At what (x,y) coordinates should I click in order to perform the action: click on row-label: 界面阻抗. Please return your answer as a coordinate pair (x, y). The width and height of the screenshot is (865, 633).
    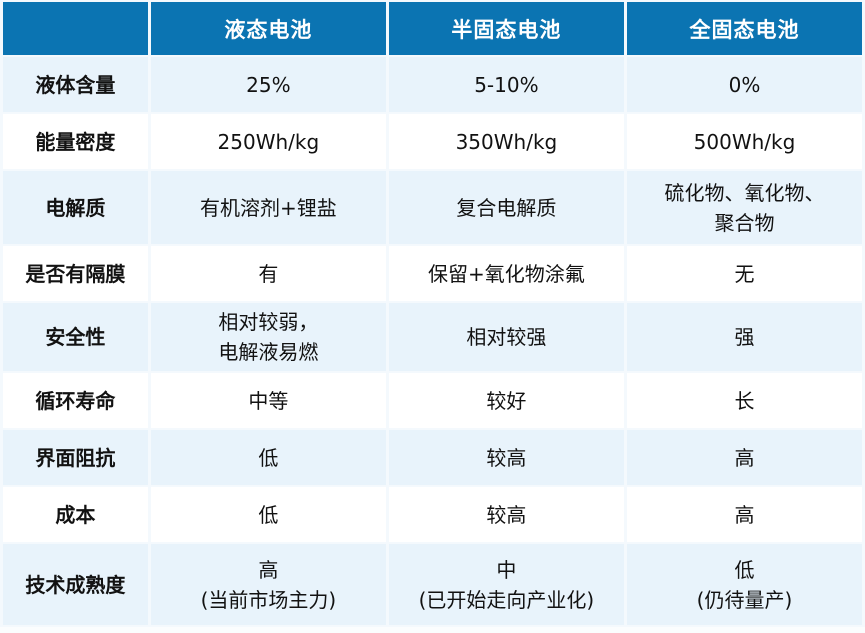
    Looking at the image, I should click on (75, 457).